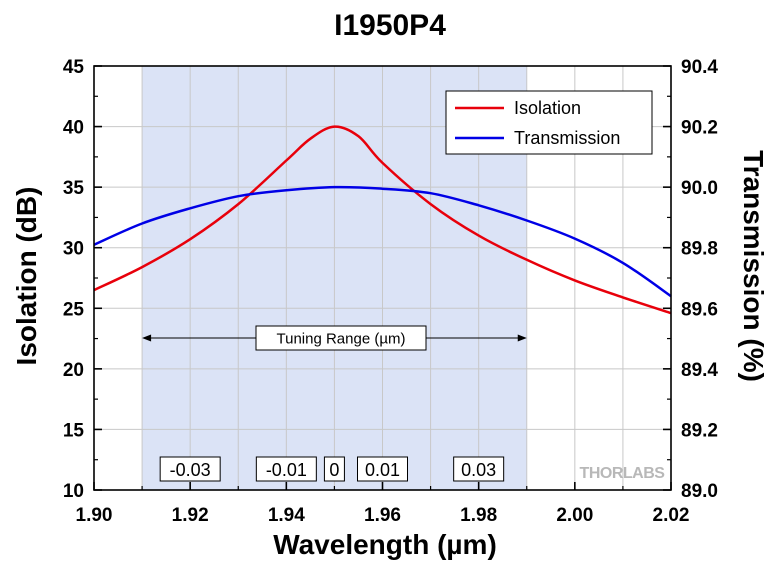 Image resolution: width=780 pixels, height=563 pixels. I want to click on offset-label: 0.03, so click(478, 470).